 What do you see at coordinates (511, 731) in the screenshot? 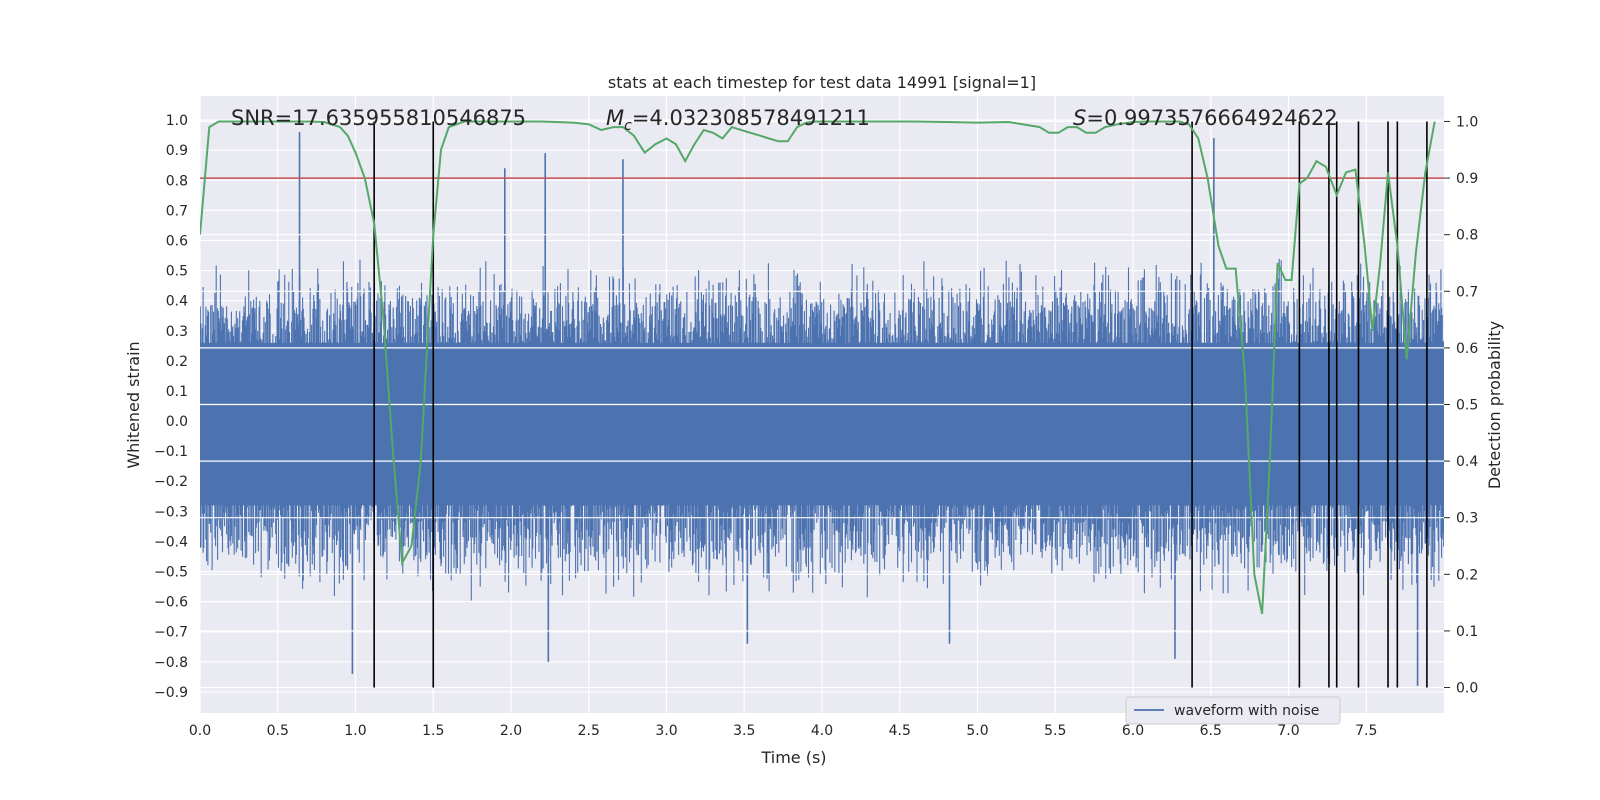
I see `x-tick-label: 2.0` at bounding box center [511, 731].